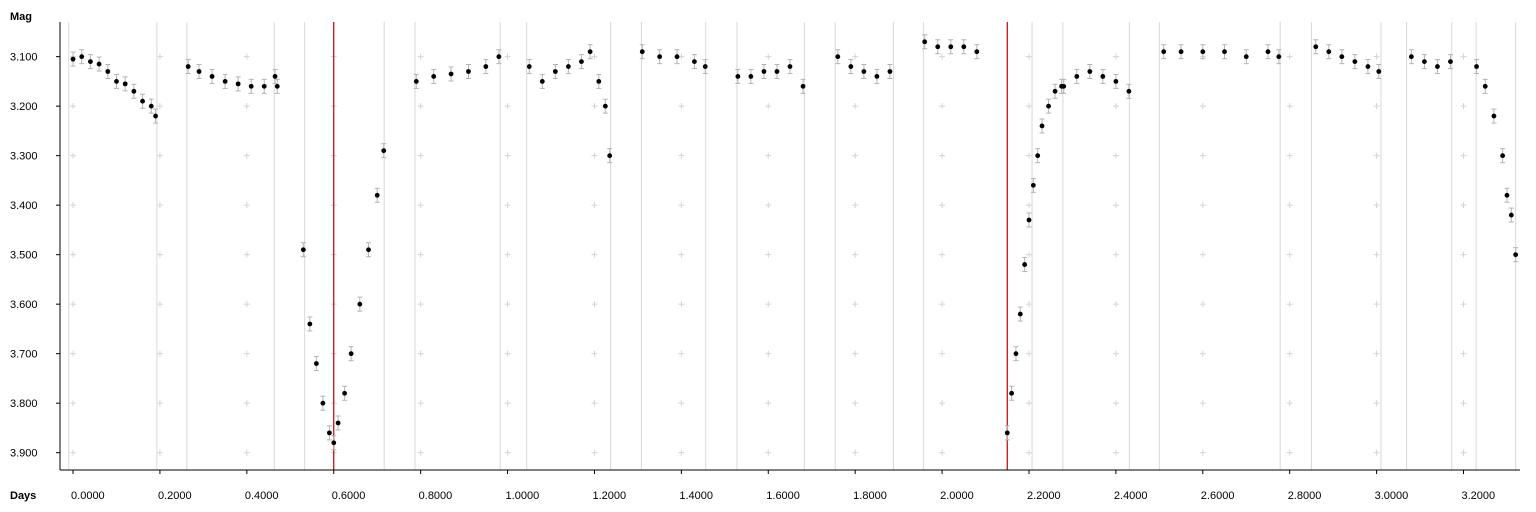 The height and width of the screenshot is (512, 1536). What do you see at coordinates (21, 17) in the screenshot?
I see `y-axis-title: Mag` at bounding box center [21, 17].